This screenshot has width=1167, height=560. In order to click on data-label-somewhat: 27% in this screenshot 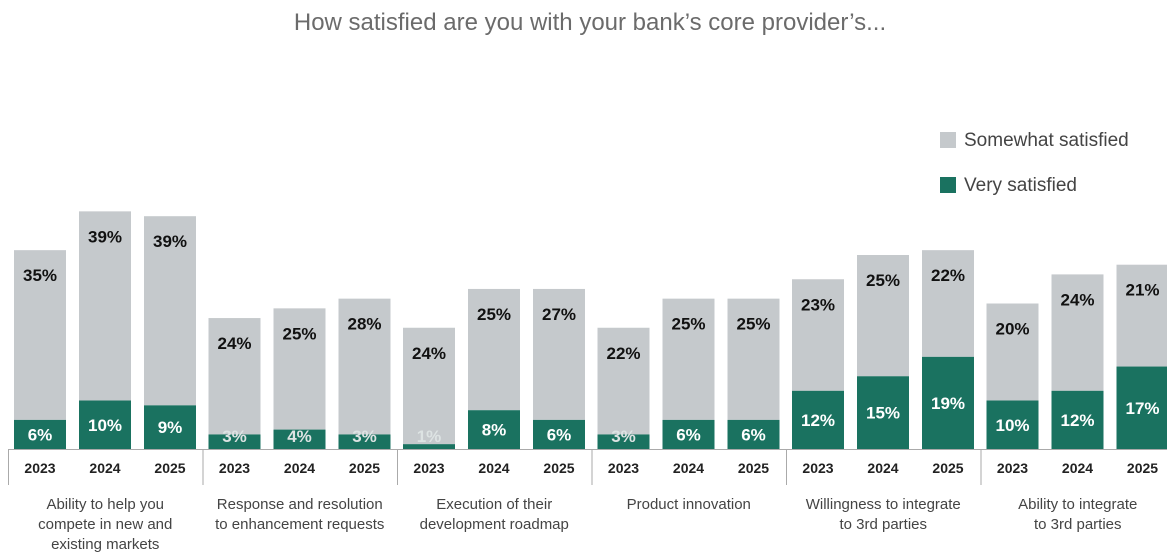, I will do `click(559, 314)`.